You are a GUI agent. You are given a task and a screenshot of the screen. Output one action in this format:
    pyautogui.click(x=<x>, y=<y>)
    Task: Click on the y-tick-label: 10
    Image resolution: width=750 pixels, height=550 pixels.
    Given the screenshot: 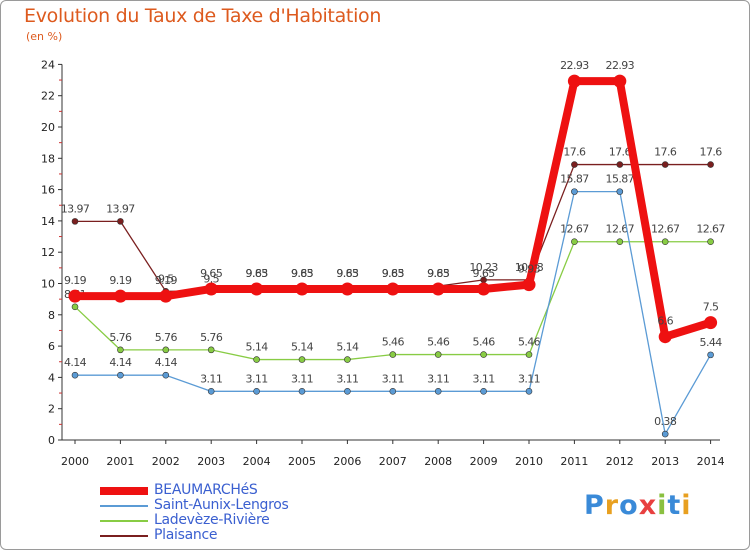 What is the action you would take?
    pyautogui.click(x=48, y=284)
    